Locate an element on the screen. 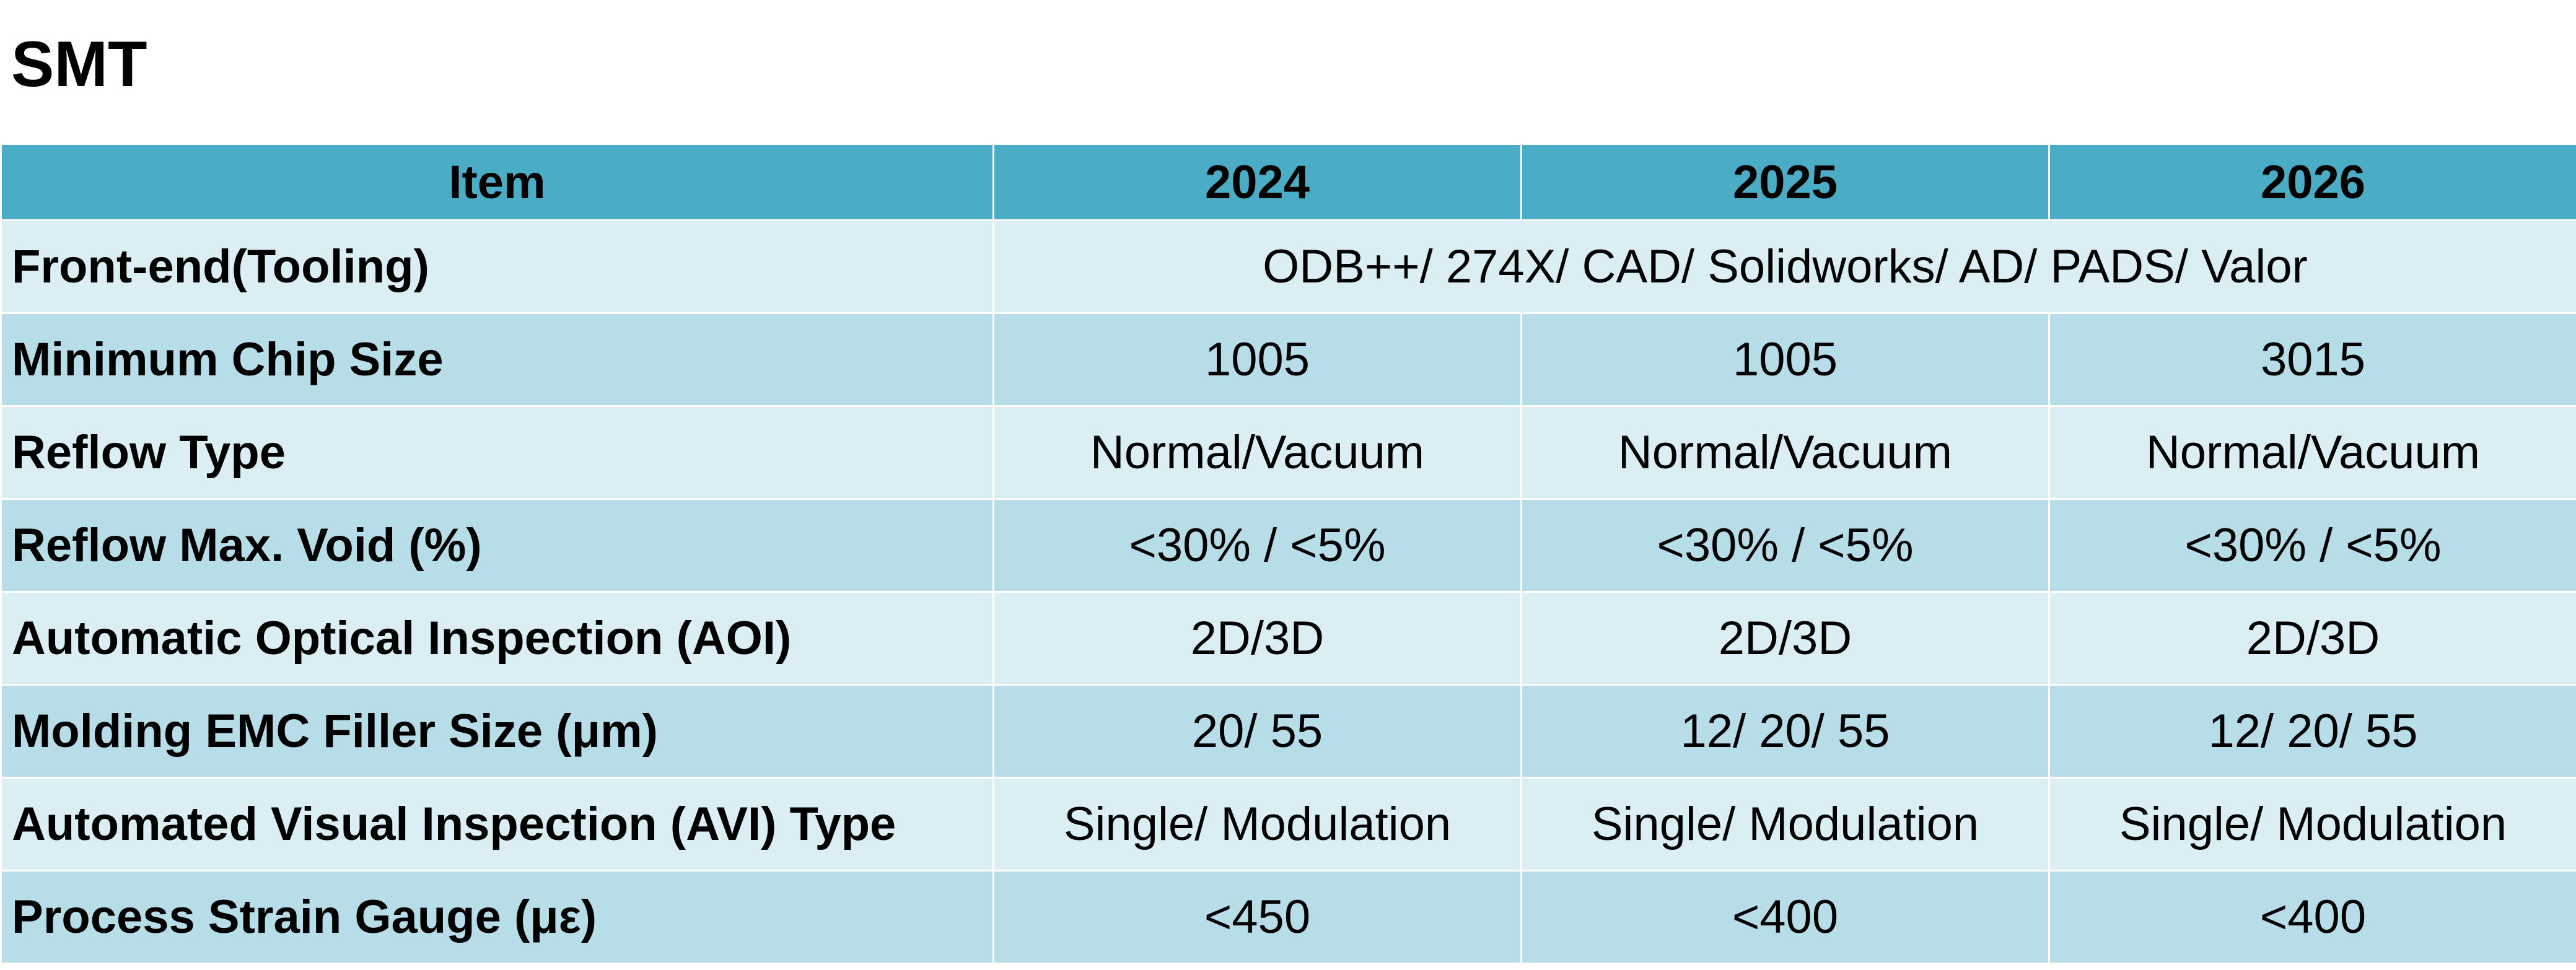  cell-2025: 2D/3D is located at coordinates (1785, 638).